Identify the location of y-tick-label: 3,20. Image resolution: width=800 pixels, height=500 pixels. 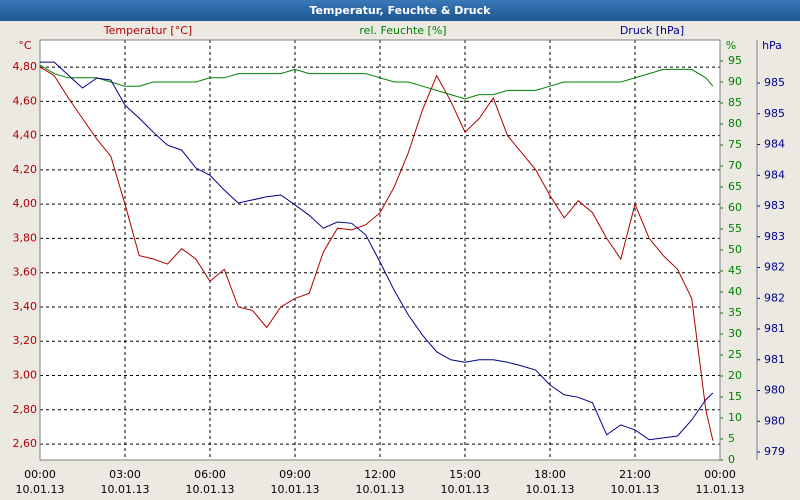
(25, 340).